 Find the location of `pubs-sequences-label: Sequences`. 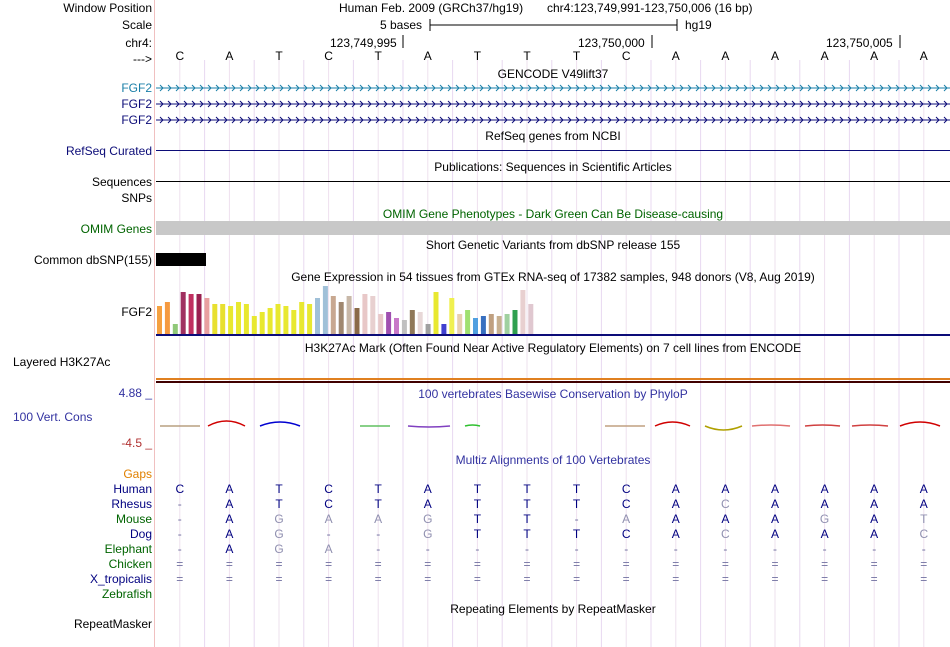

pubs-sequences-label: Sequences is located at coordinates (121, 182).